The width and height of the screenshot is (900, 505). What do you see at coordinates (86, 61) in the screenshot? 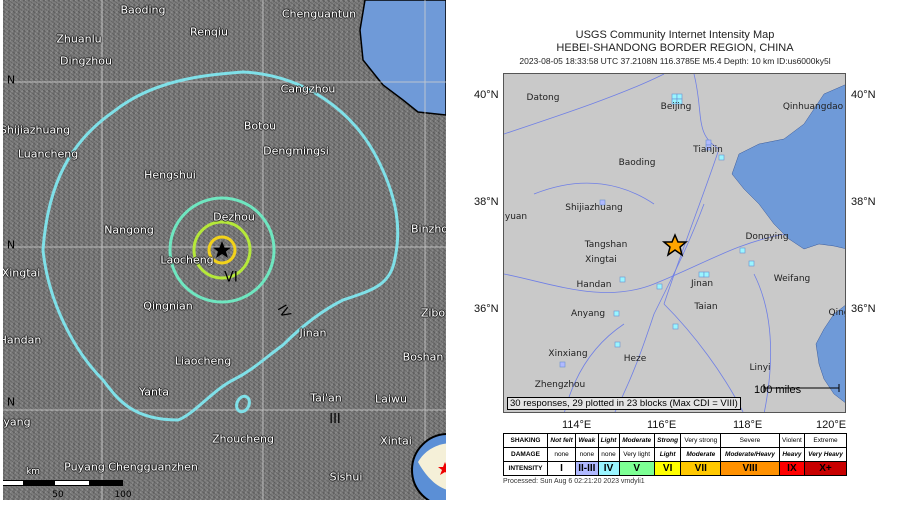
I see `city-label: Dingzhou` at bounding box center [86, 61].